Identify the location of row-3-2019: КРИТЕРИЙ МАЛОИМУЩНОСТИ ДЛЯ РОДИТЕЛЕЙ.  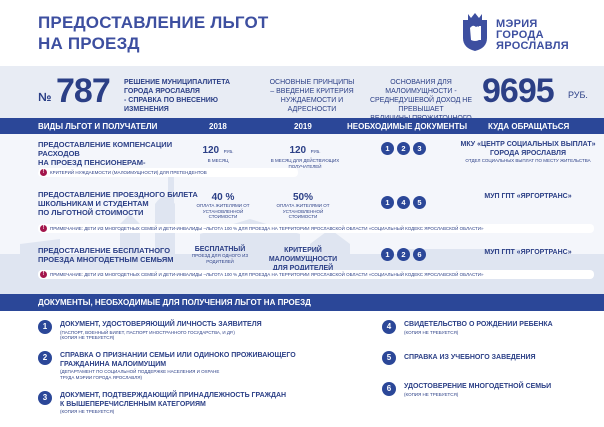
(303, 259).